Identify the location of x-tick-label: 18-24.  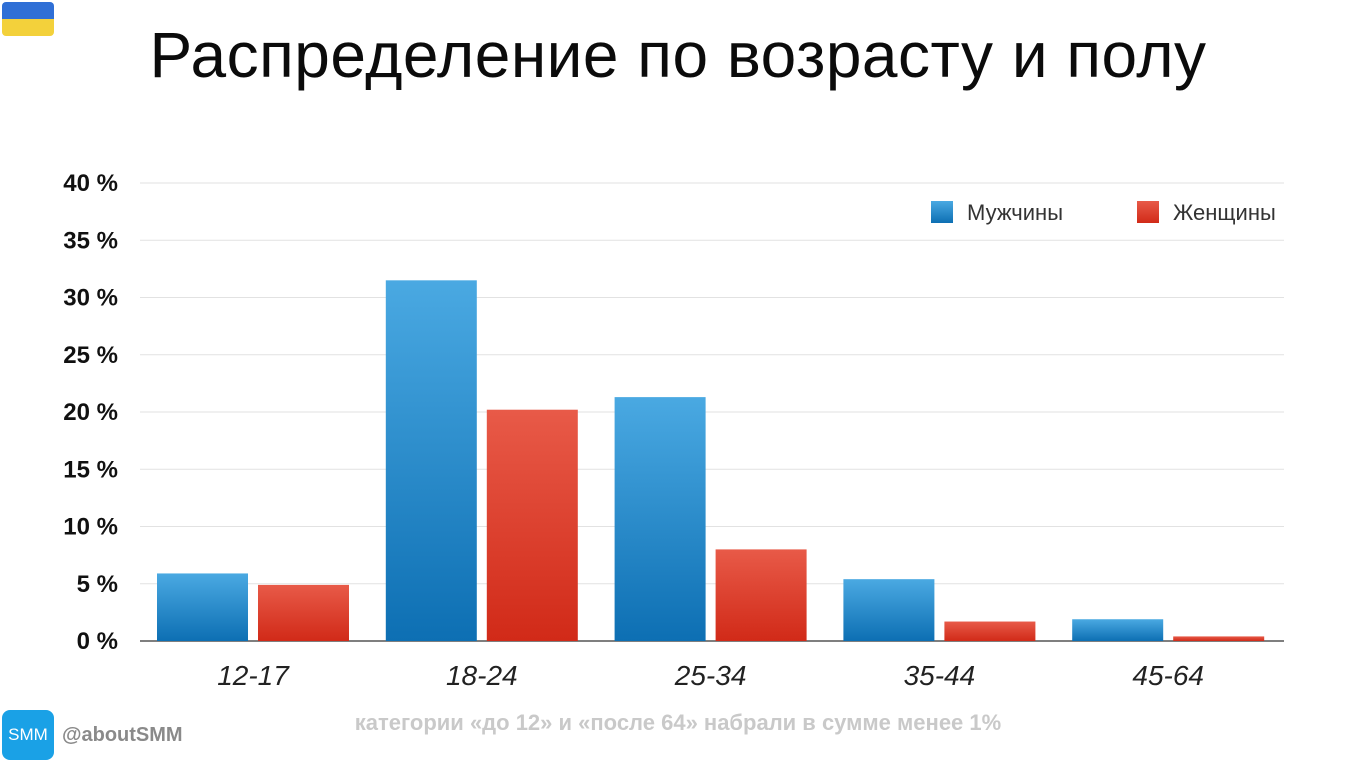
(482, 675).